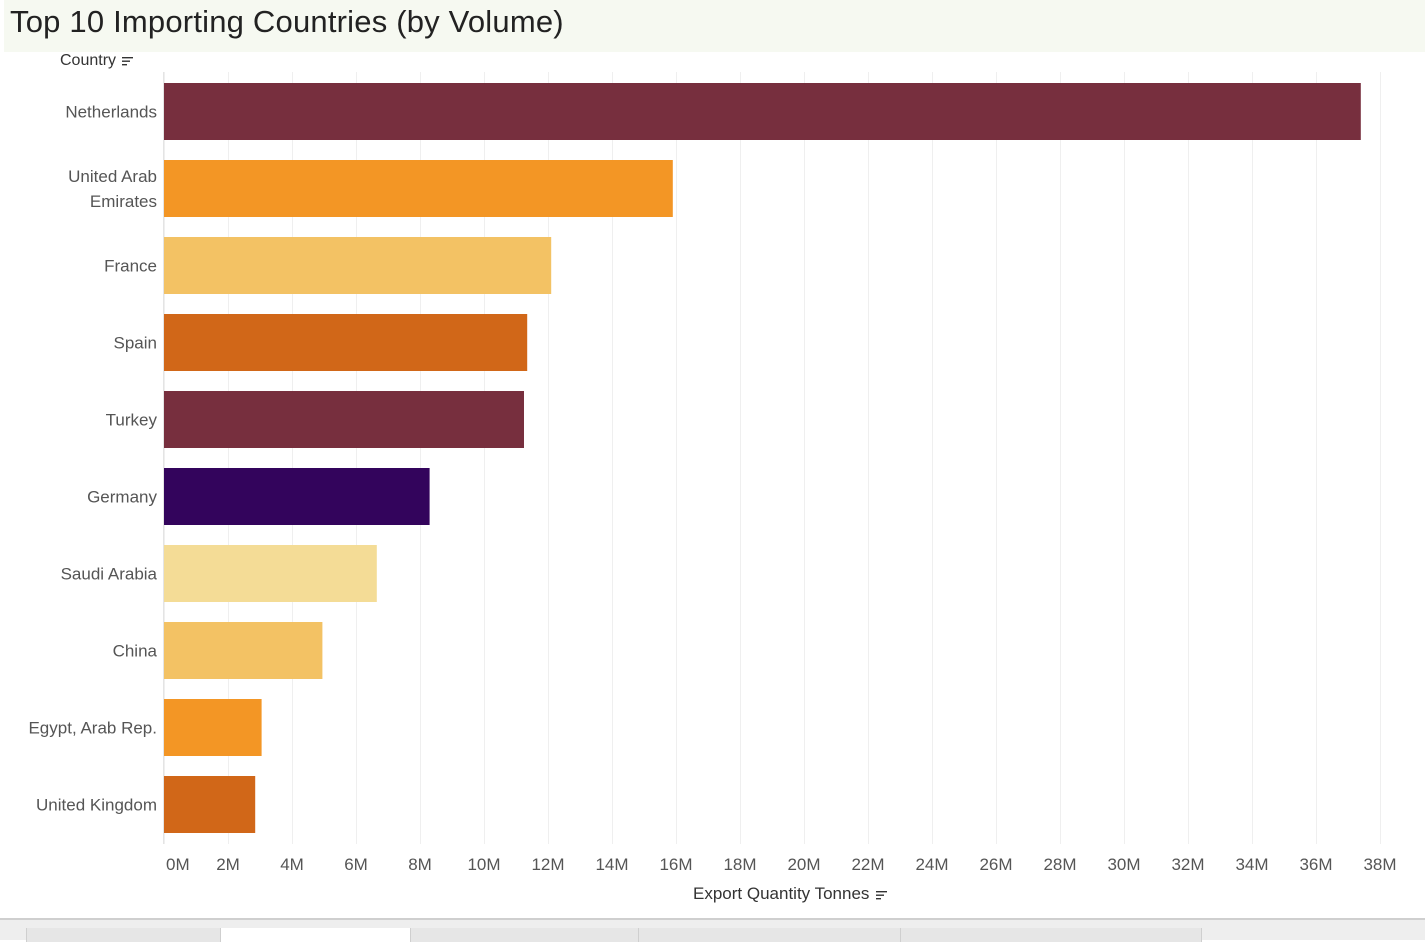 The image size is (1425, 942). I want to click on x-tick-label: 4M, so click(292, 864).